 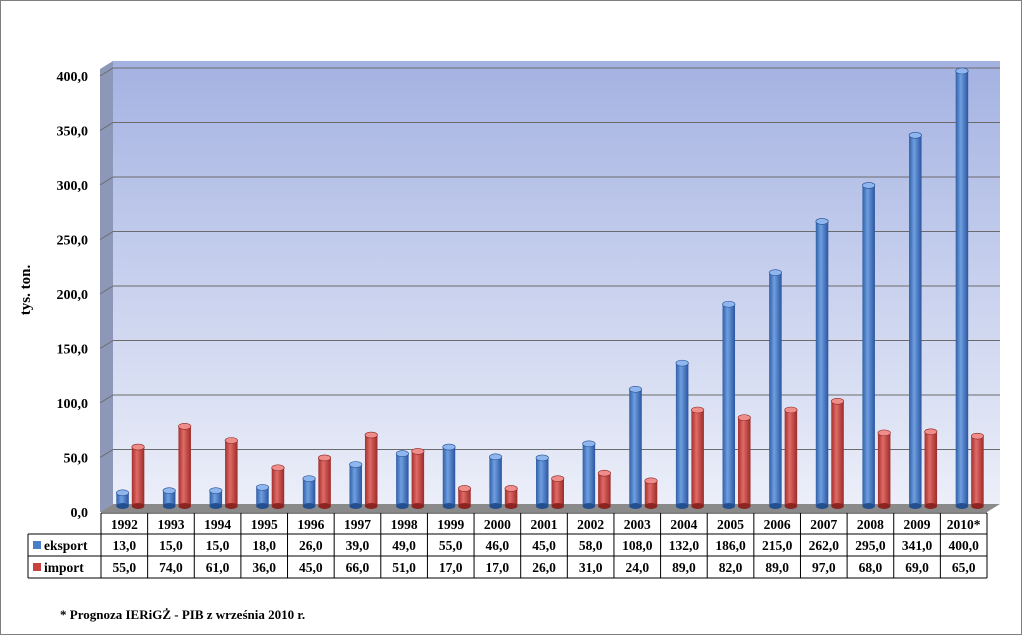 I want to click on legend-key-eksport, so click(x=37, y=545).